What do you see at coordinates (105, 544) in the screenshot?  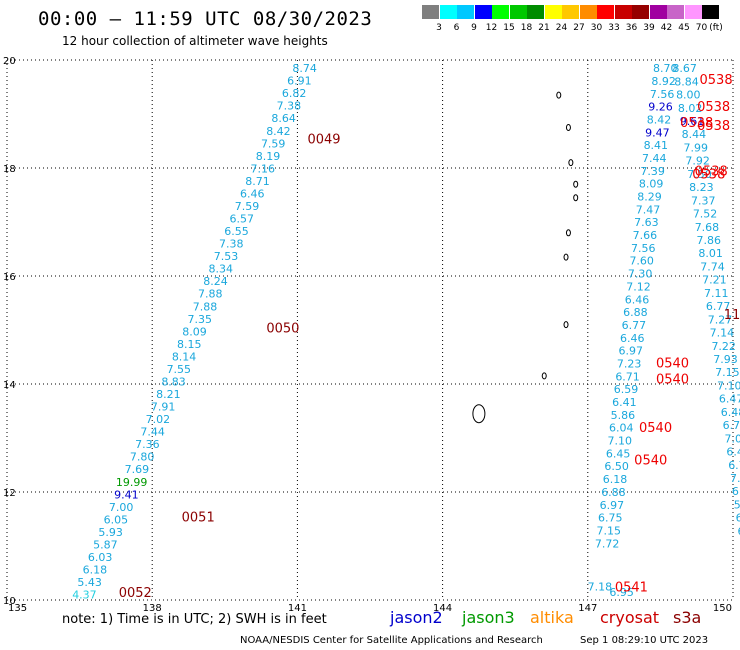 I see `wave-height-value: 5.87` at bounding box center [105, 544].